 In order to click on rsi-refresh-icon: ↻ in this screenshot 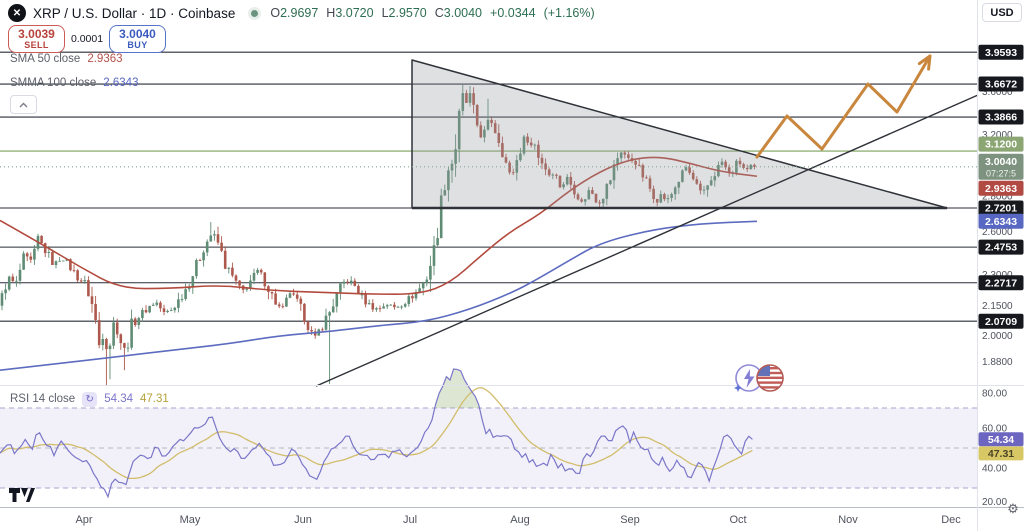, I will do `click(90, 399)`.